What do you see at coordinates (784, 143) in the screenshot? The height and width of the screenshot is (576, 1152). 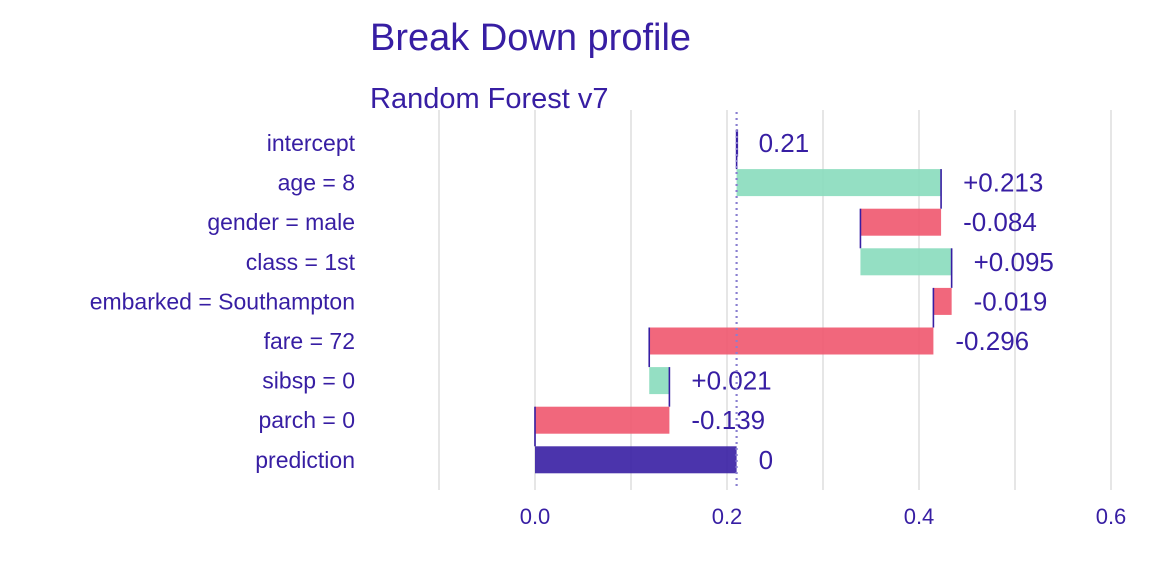 I see `value-label: 0.21` at bounding box center [784, 143].